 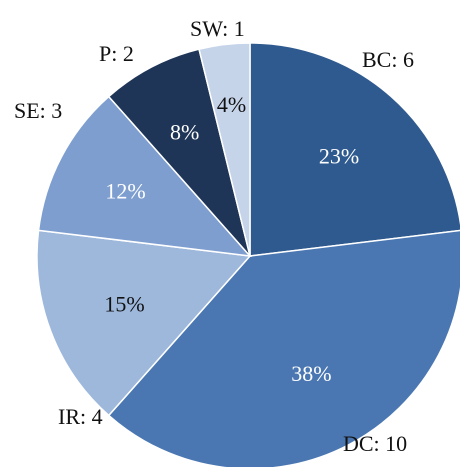 What do you see at coordinates (38, 110) in the screenshot?
I see `category-label-se: SE: 3` at bounding box center [38, 110].